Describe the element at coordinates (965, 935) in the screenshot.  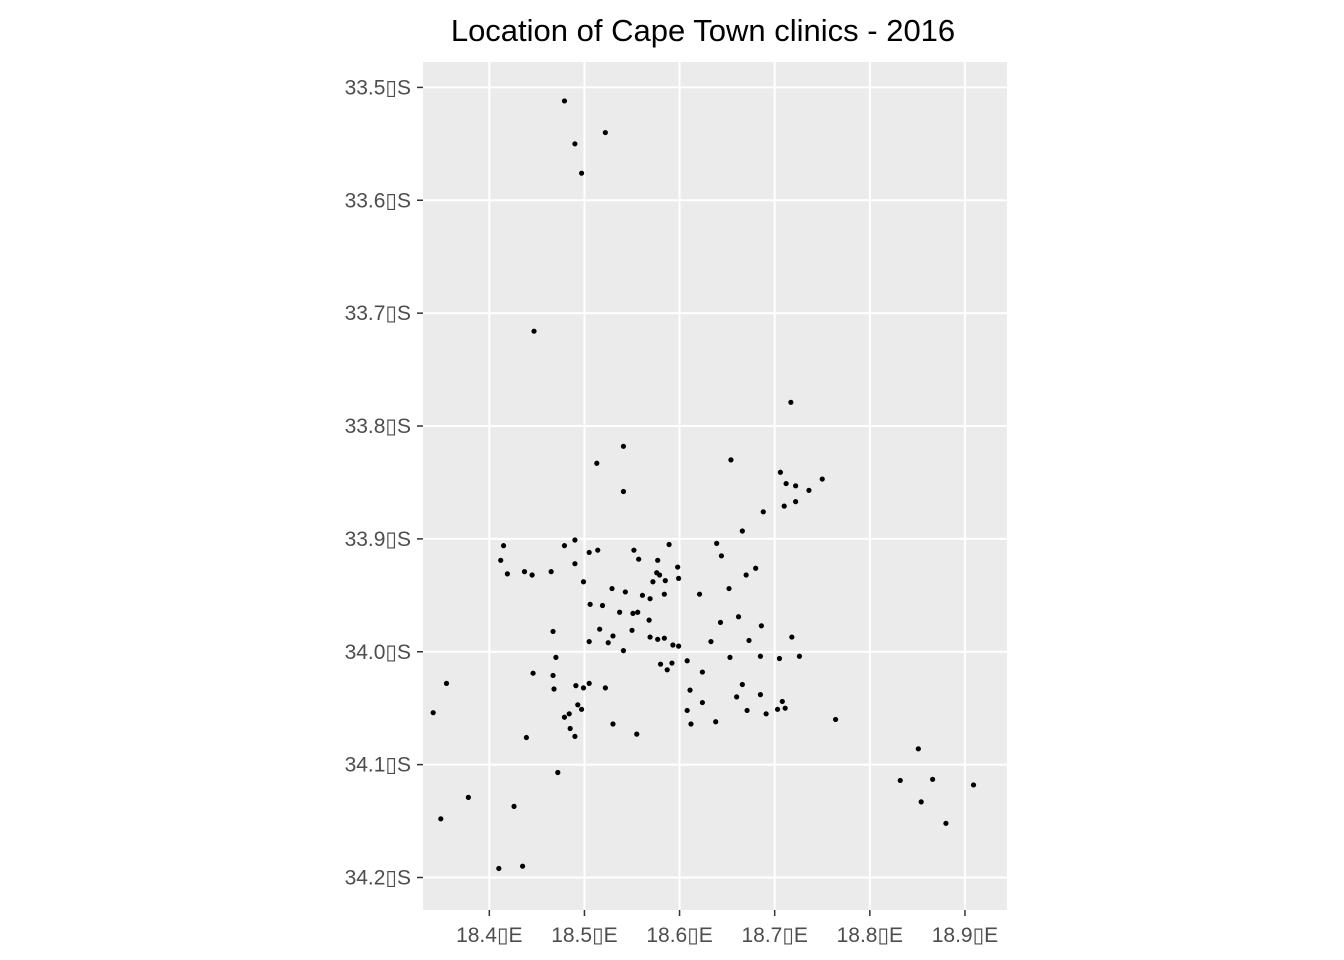
I see `x-tick-label: 18.9▯E` at that location.